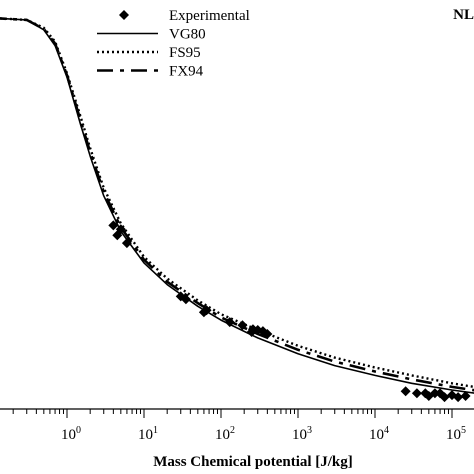  I want to click on legend: Experimental VG80 FS95 FX94, so click(173, 44).